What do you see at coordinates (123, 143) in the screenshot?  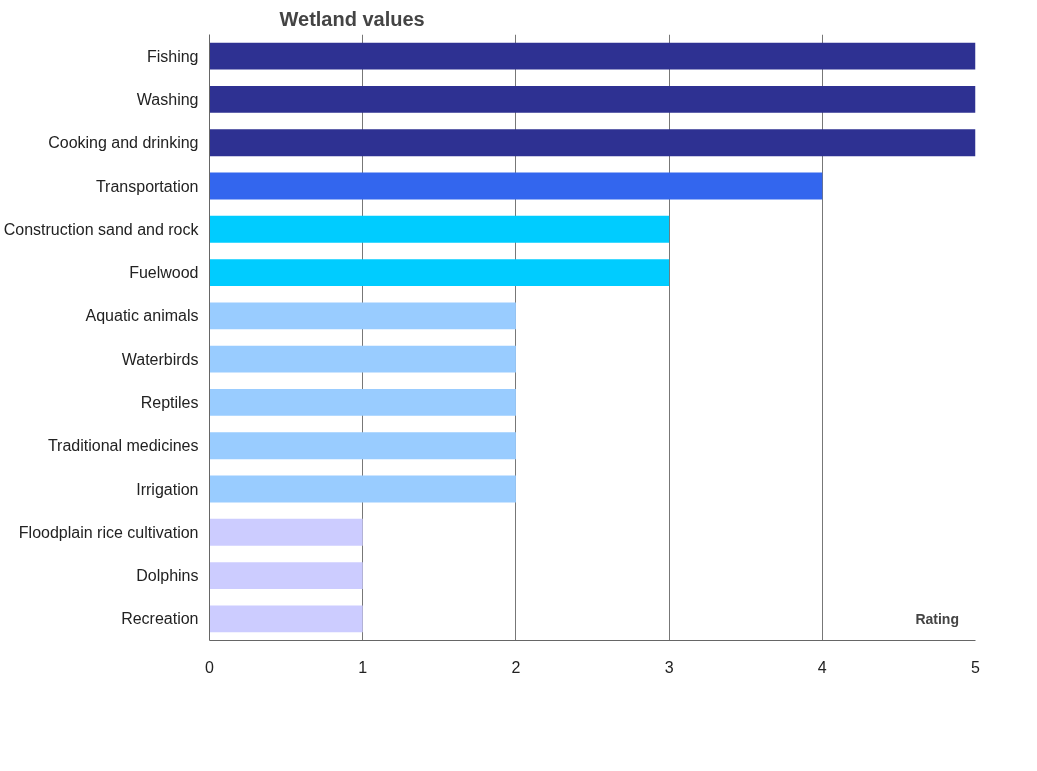 I see `y-tick-label: Cooking and drinking` at bounding box center [123, 143].